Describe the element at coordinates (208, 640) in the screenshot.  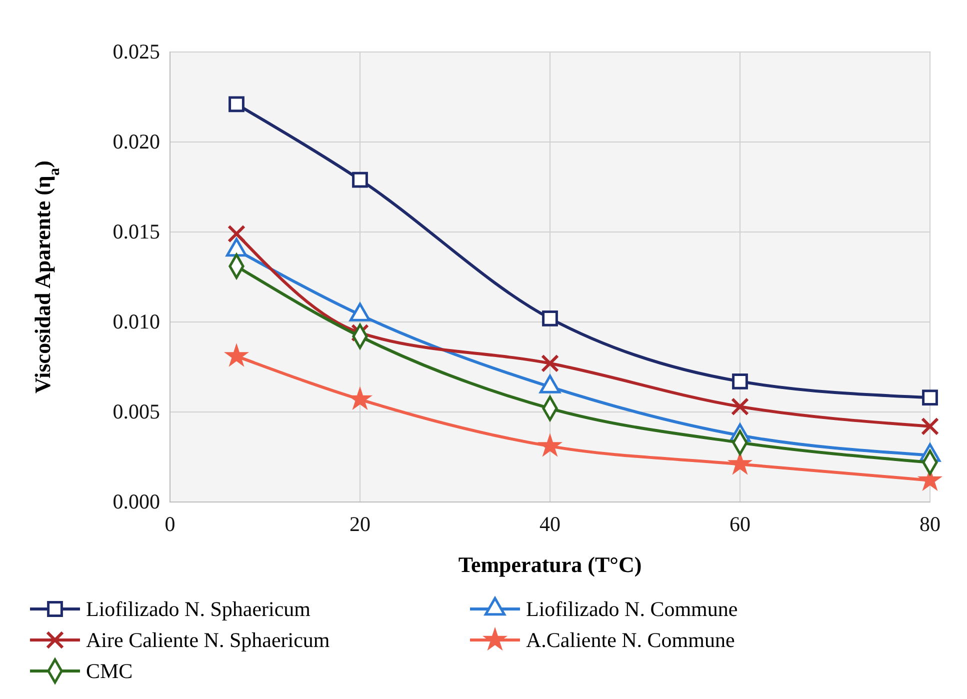
I see `legend-label: Aire Caliente N. Sphaericum` at that location.